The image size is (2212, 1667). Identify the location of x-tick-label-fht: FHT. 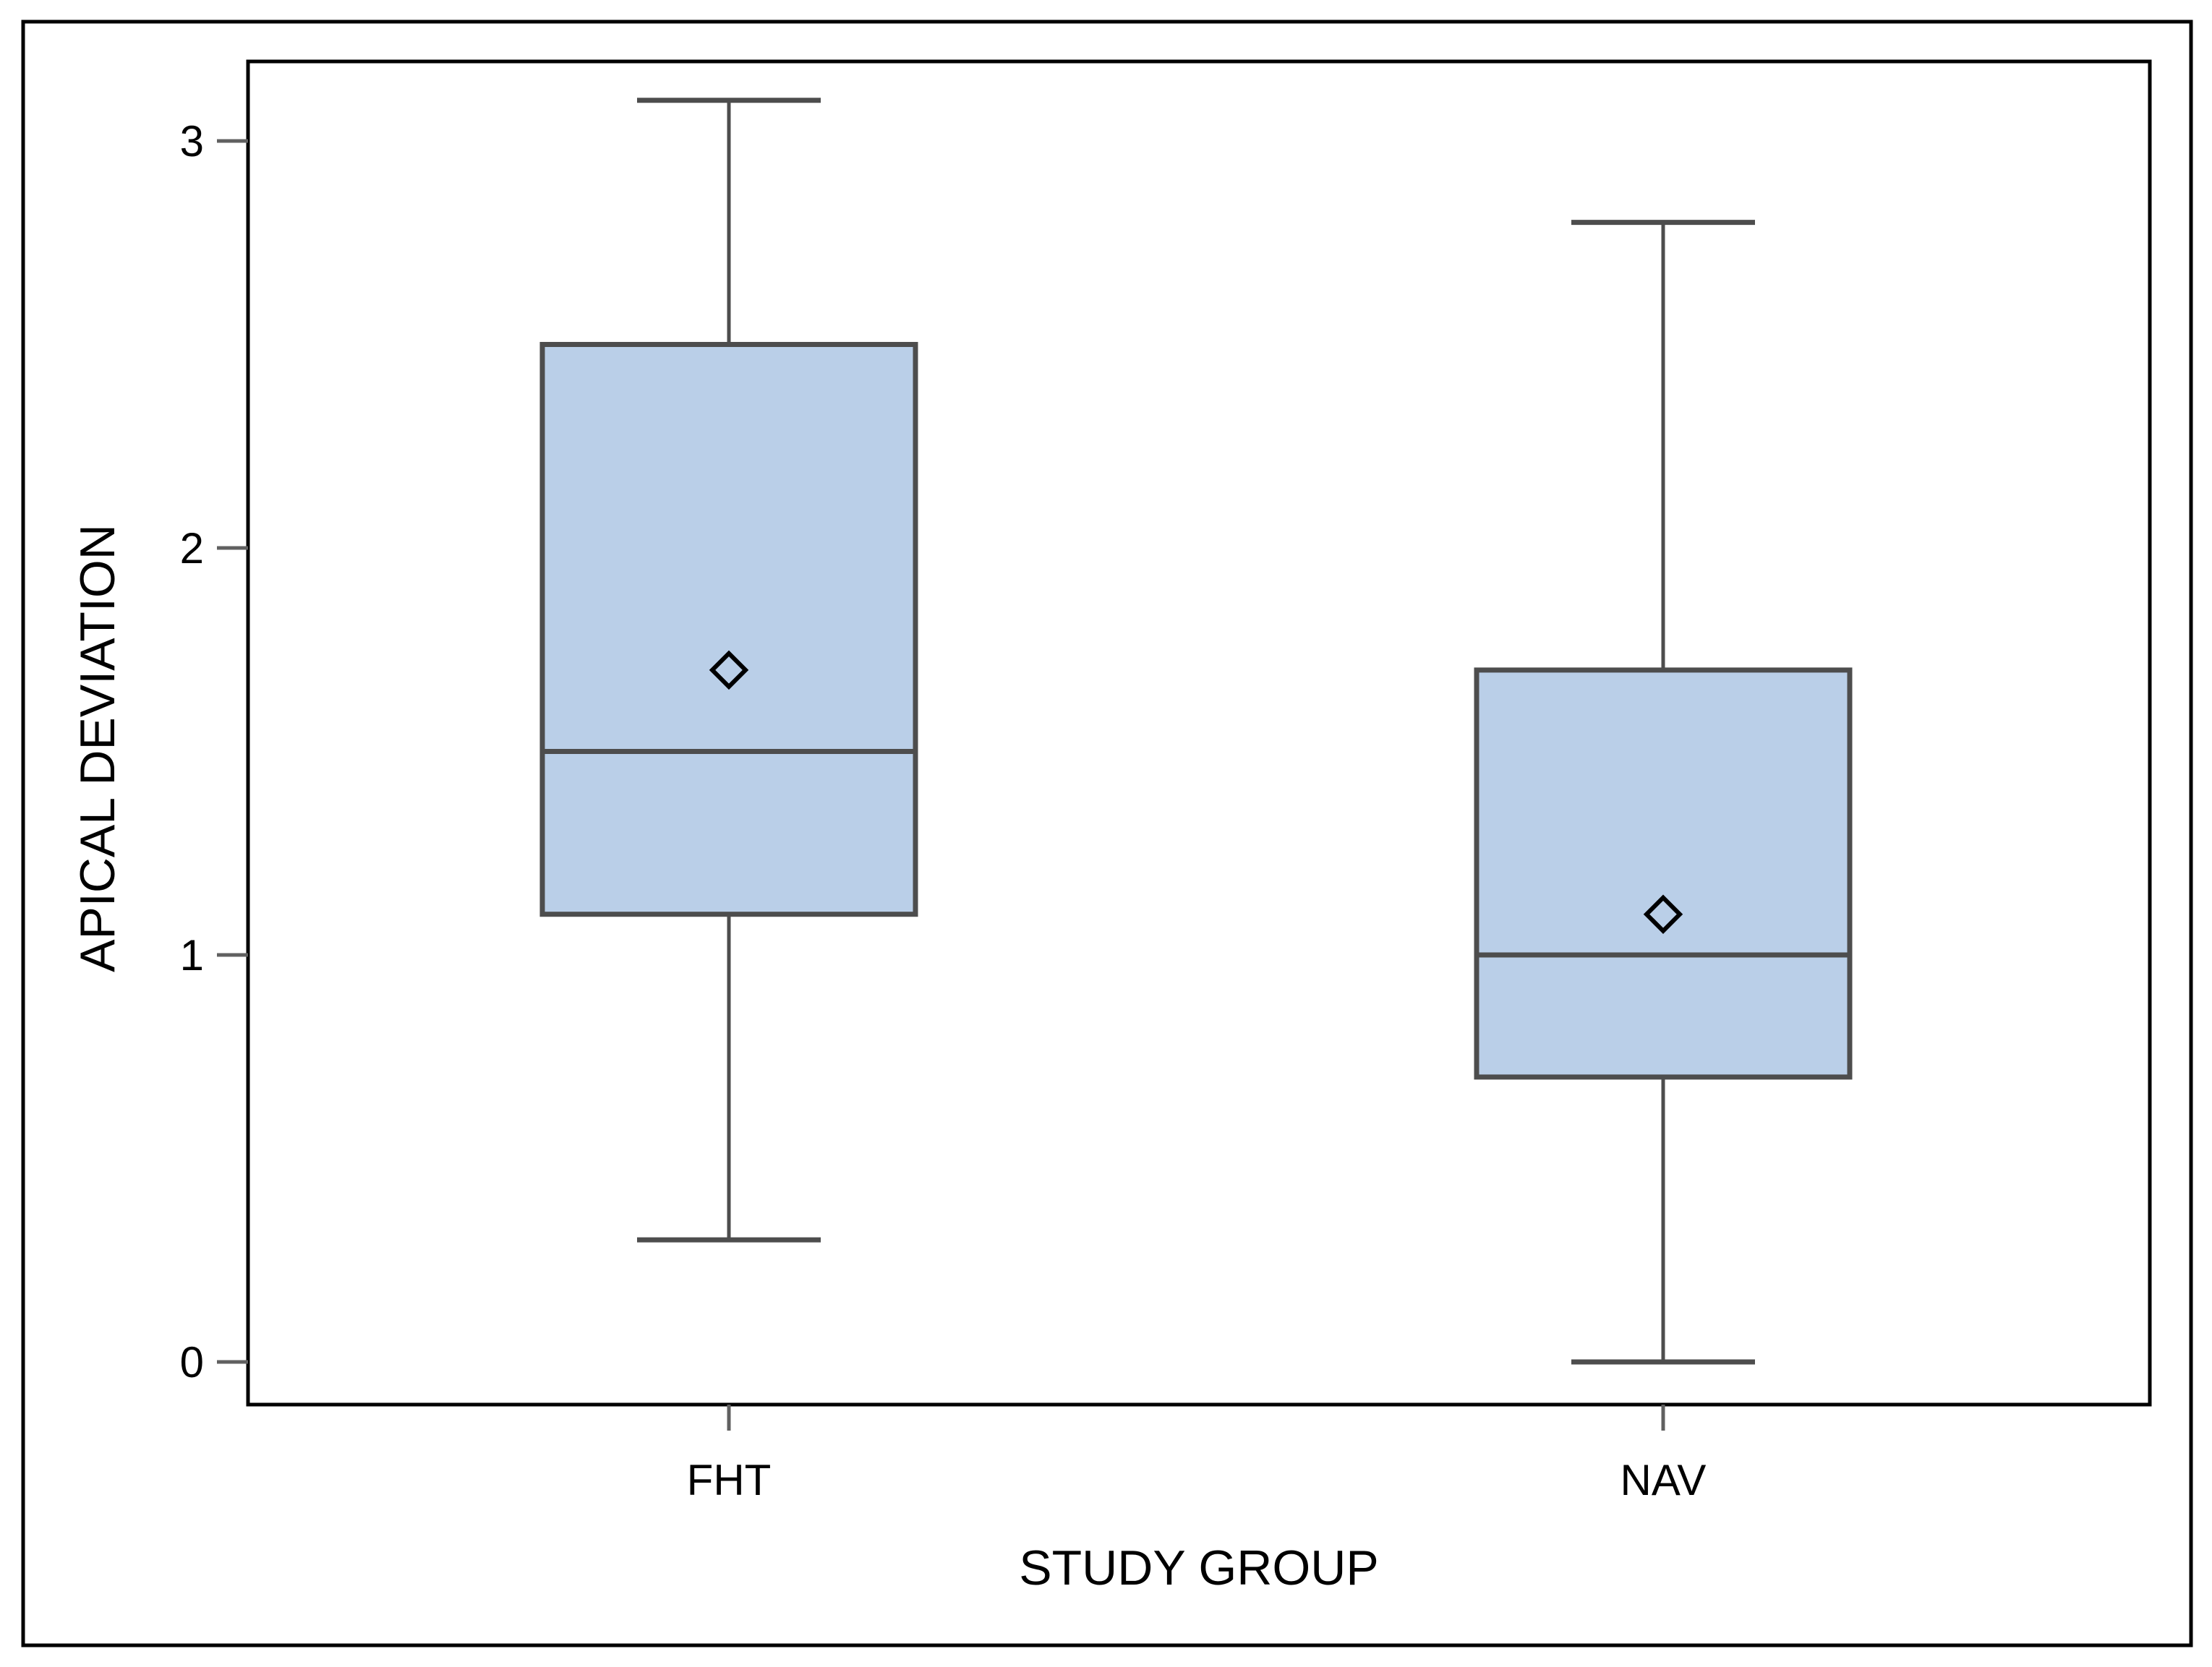
(730, 1480).